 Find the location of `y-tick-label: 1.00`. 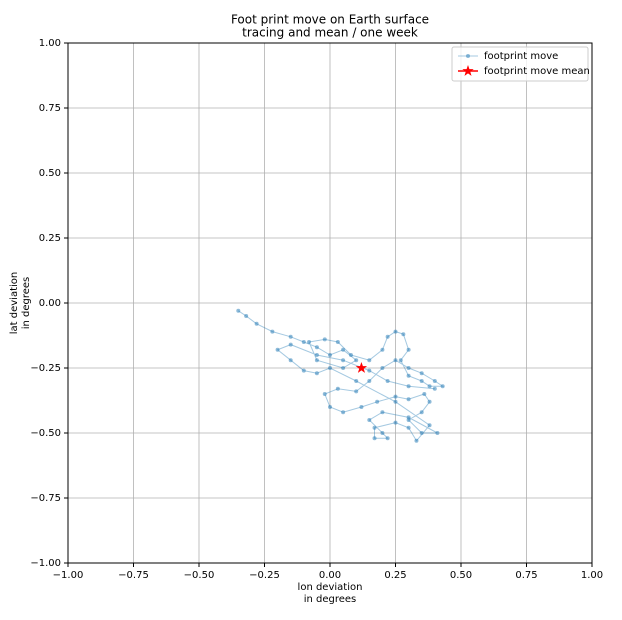

y-tick-label: 1.00 is located at coordinates (50, 43).